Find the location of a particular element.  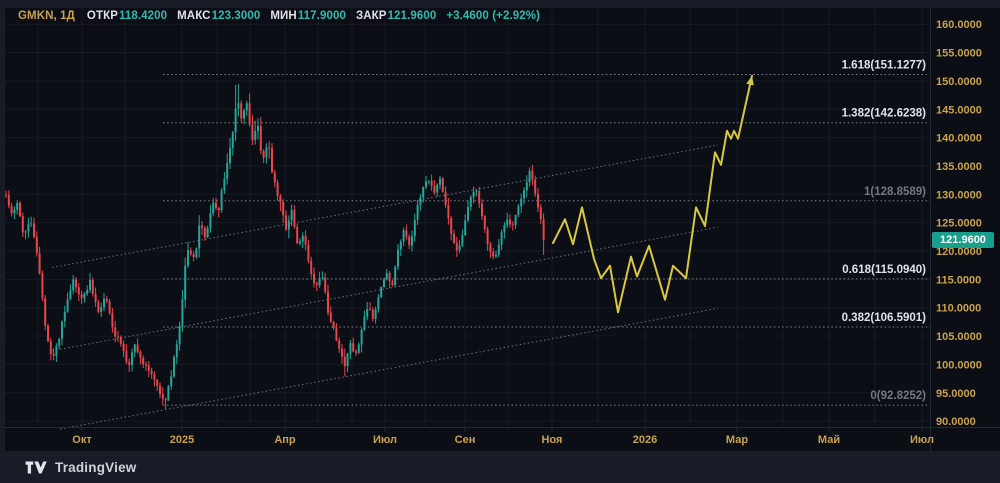

price-axis-label: 130.0000 is located at coordinates (959, 195).